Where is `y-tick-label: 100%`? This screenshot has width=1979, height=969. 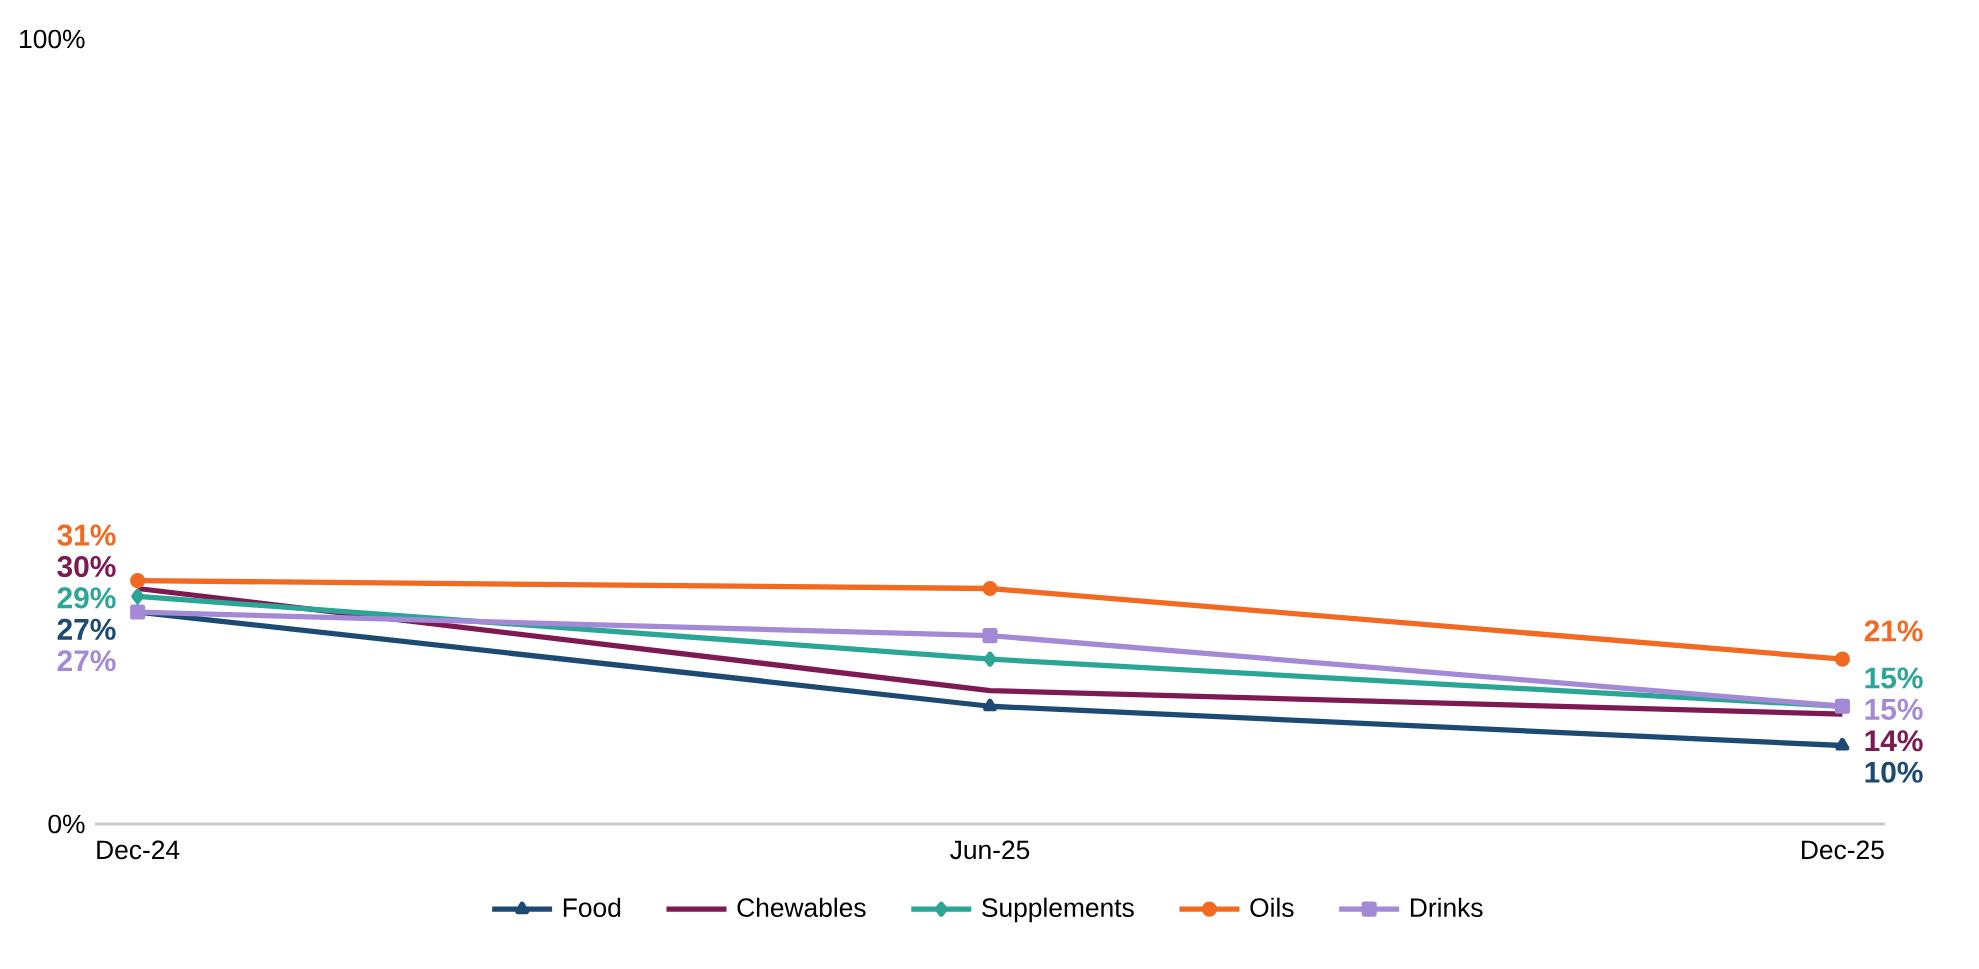
y-tick-label: 100% is located at coordinates (52, 39).